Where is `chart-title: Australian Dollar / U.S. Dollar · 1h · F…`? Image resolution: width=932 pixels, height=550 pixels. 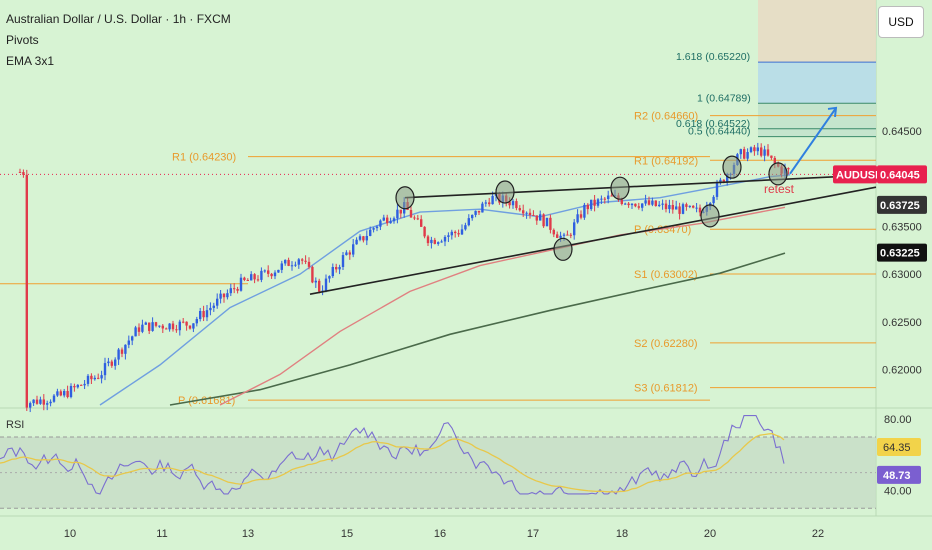
chart-title: Australian Dollar / U.S. Dollar · 1h · F… is located at coordinates (118, 19).